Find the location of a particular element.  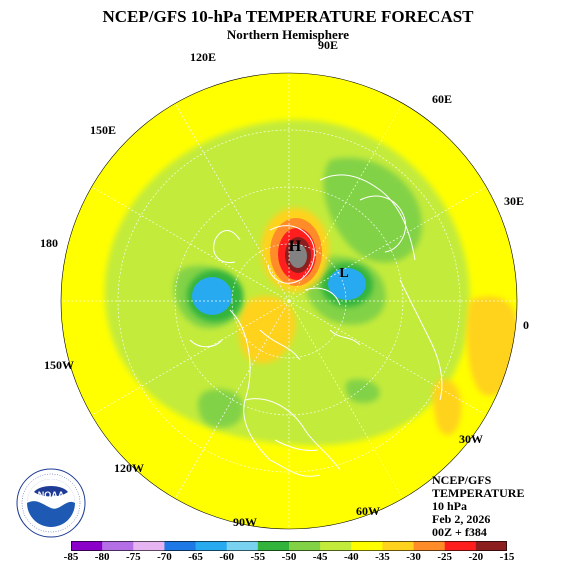

legend-tick-label: -55 is located at coordinates (258, 557).